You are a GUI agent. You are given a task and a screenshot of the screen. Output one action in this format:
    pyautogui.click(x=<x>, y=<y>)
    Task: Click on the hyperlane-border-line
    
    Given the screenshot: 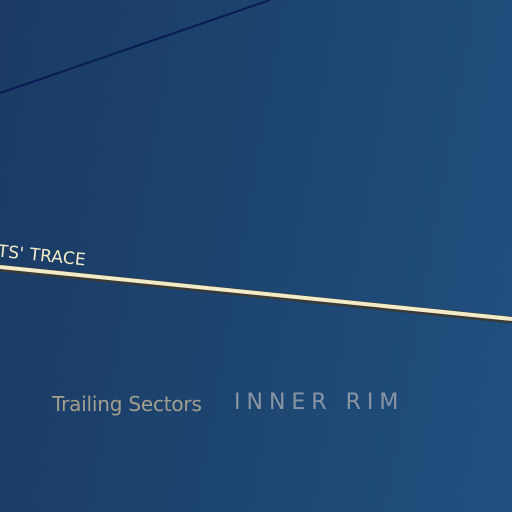 What is the action you would take?
    pyautogui.click(x=135, y=47)
    